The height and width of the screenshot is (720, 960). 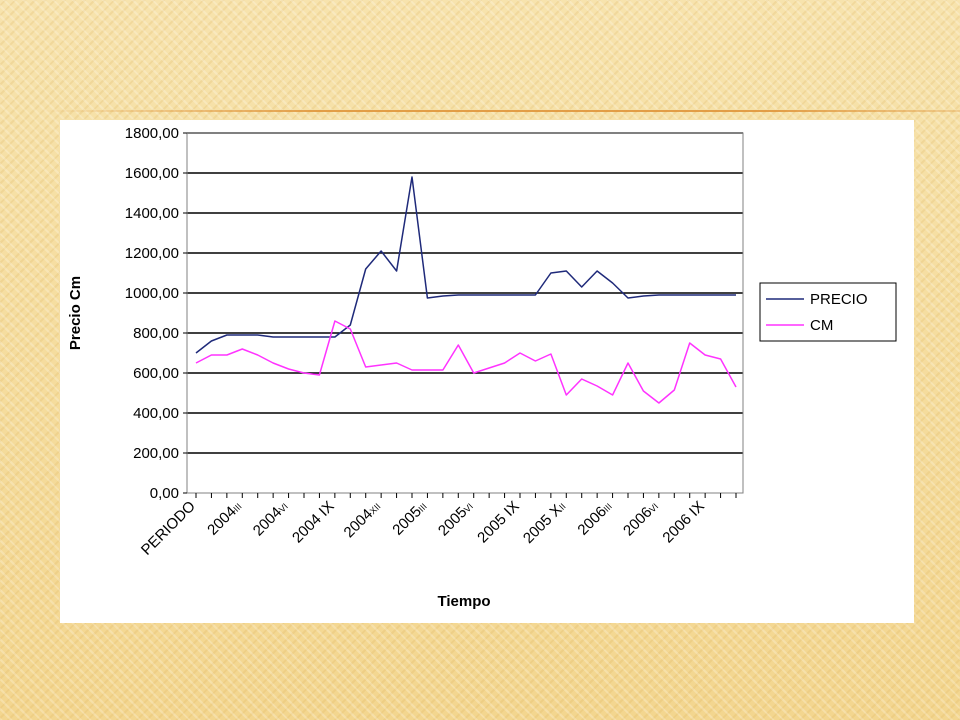 What do you see at coordinates (594, 518) in the screenshot?
I see `x-tick-label: 2006III` at bounding box center [594, 518].